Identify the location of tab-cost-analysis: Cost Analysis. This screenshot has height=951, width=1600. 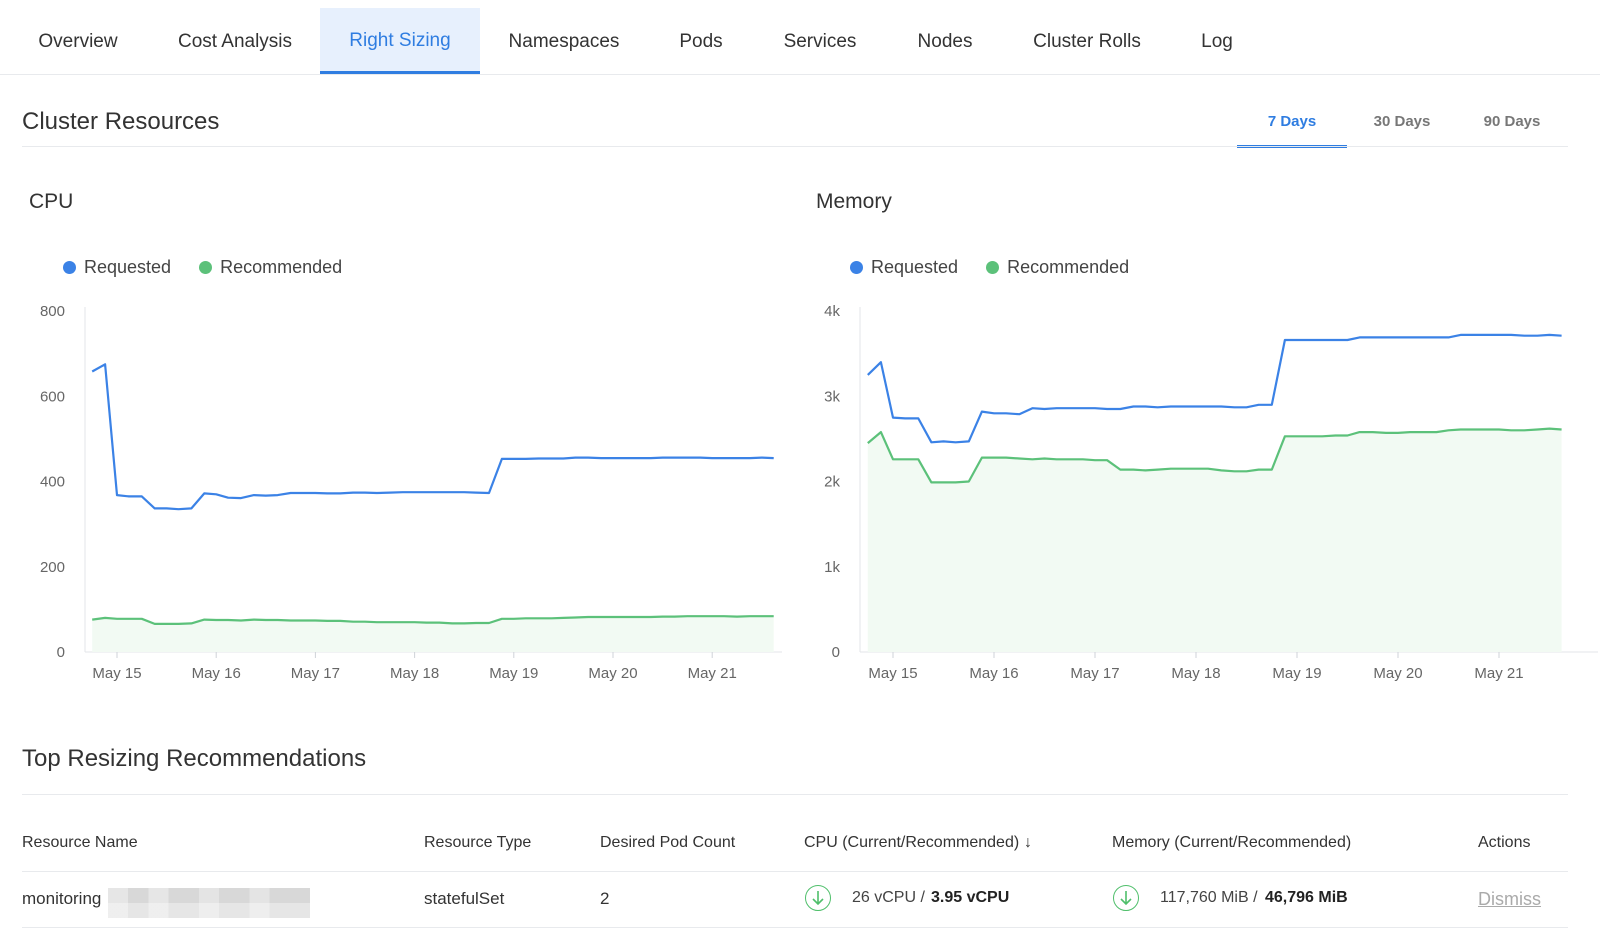
(235, 41).